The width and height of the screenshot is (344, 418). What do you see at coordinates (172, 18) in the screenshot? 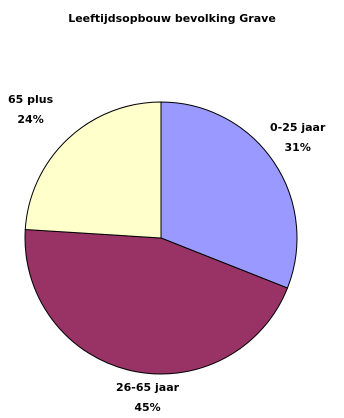
I see `chart-title: Leeftijdsopbouw bevolking Grave` at bounding box center [172, 18].